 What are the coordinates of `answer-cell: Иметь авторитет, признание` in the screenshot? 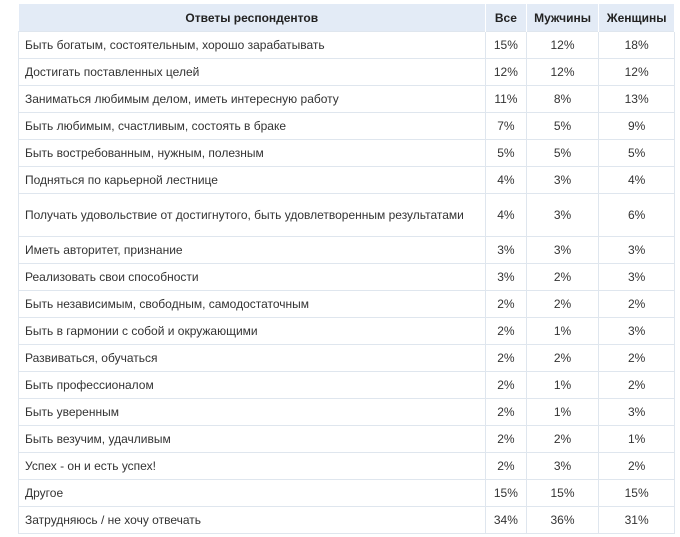 It's located at (252, 250).